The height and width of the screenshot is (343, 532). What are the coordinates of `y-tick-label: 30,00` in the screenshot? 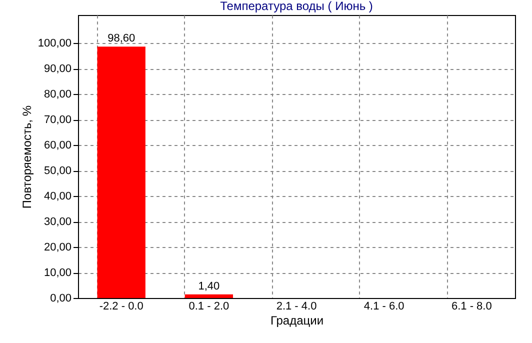 It's located at (58, 222).